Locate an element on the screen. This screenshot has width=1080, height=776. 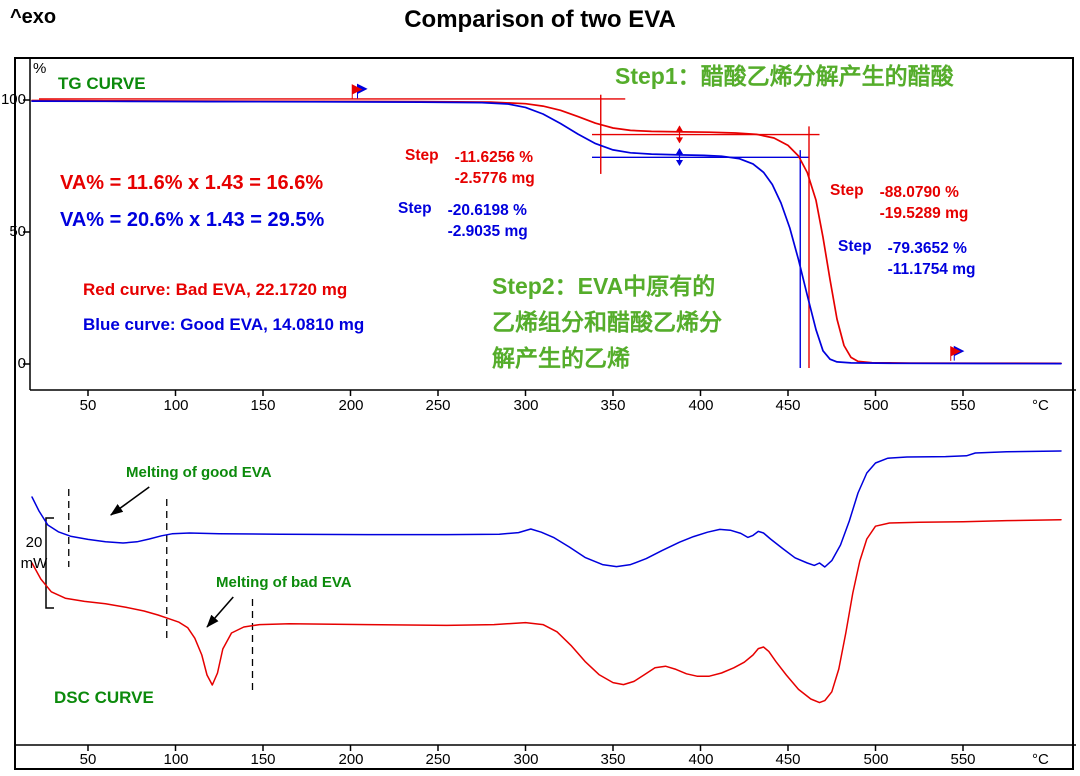
tg-xtick: 400 is located at coordinates (701, 405).